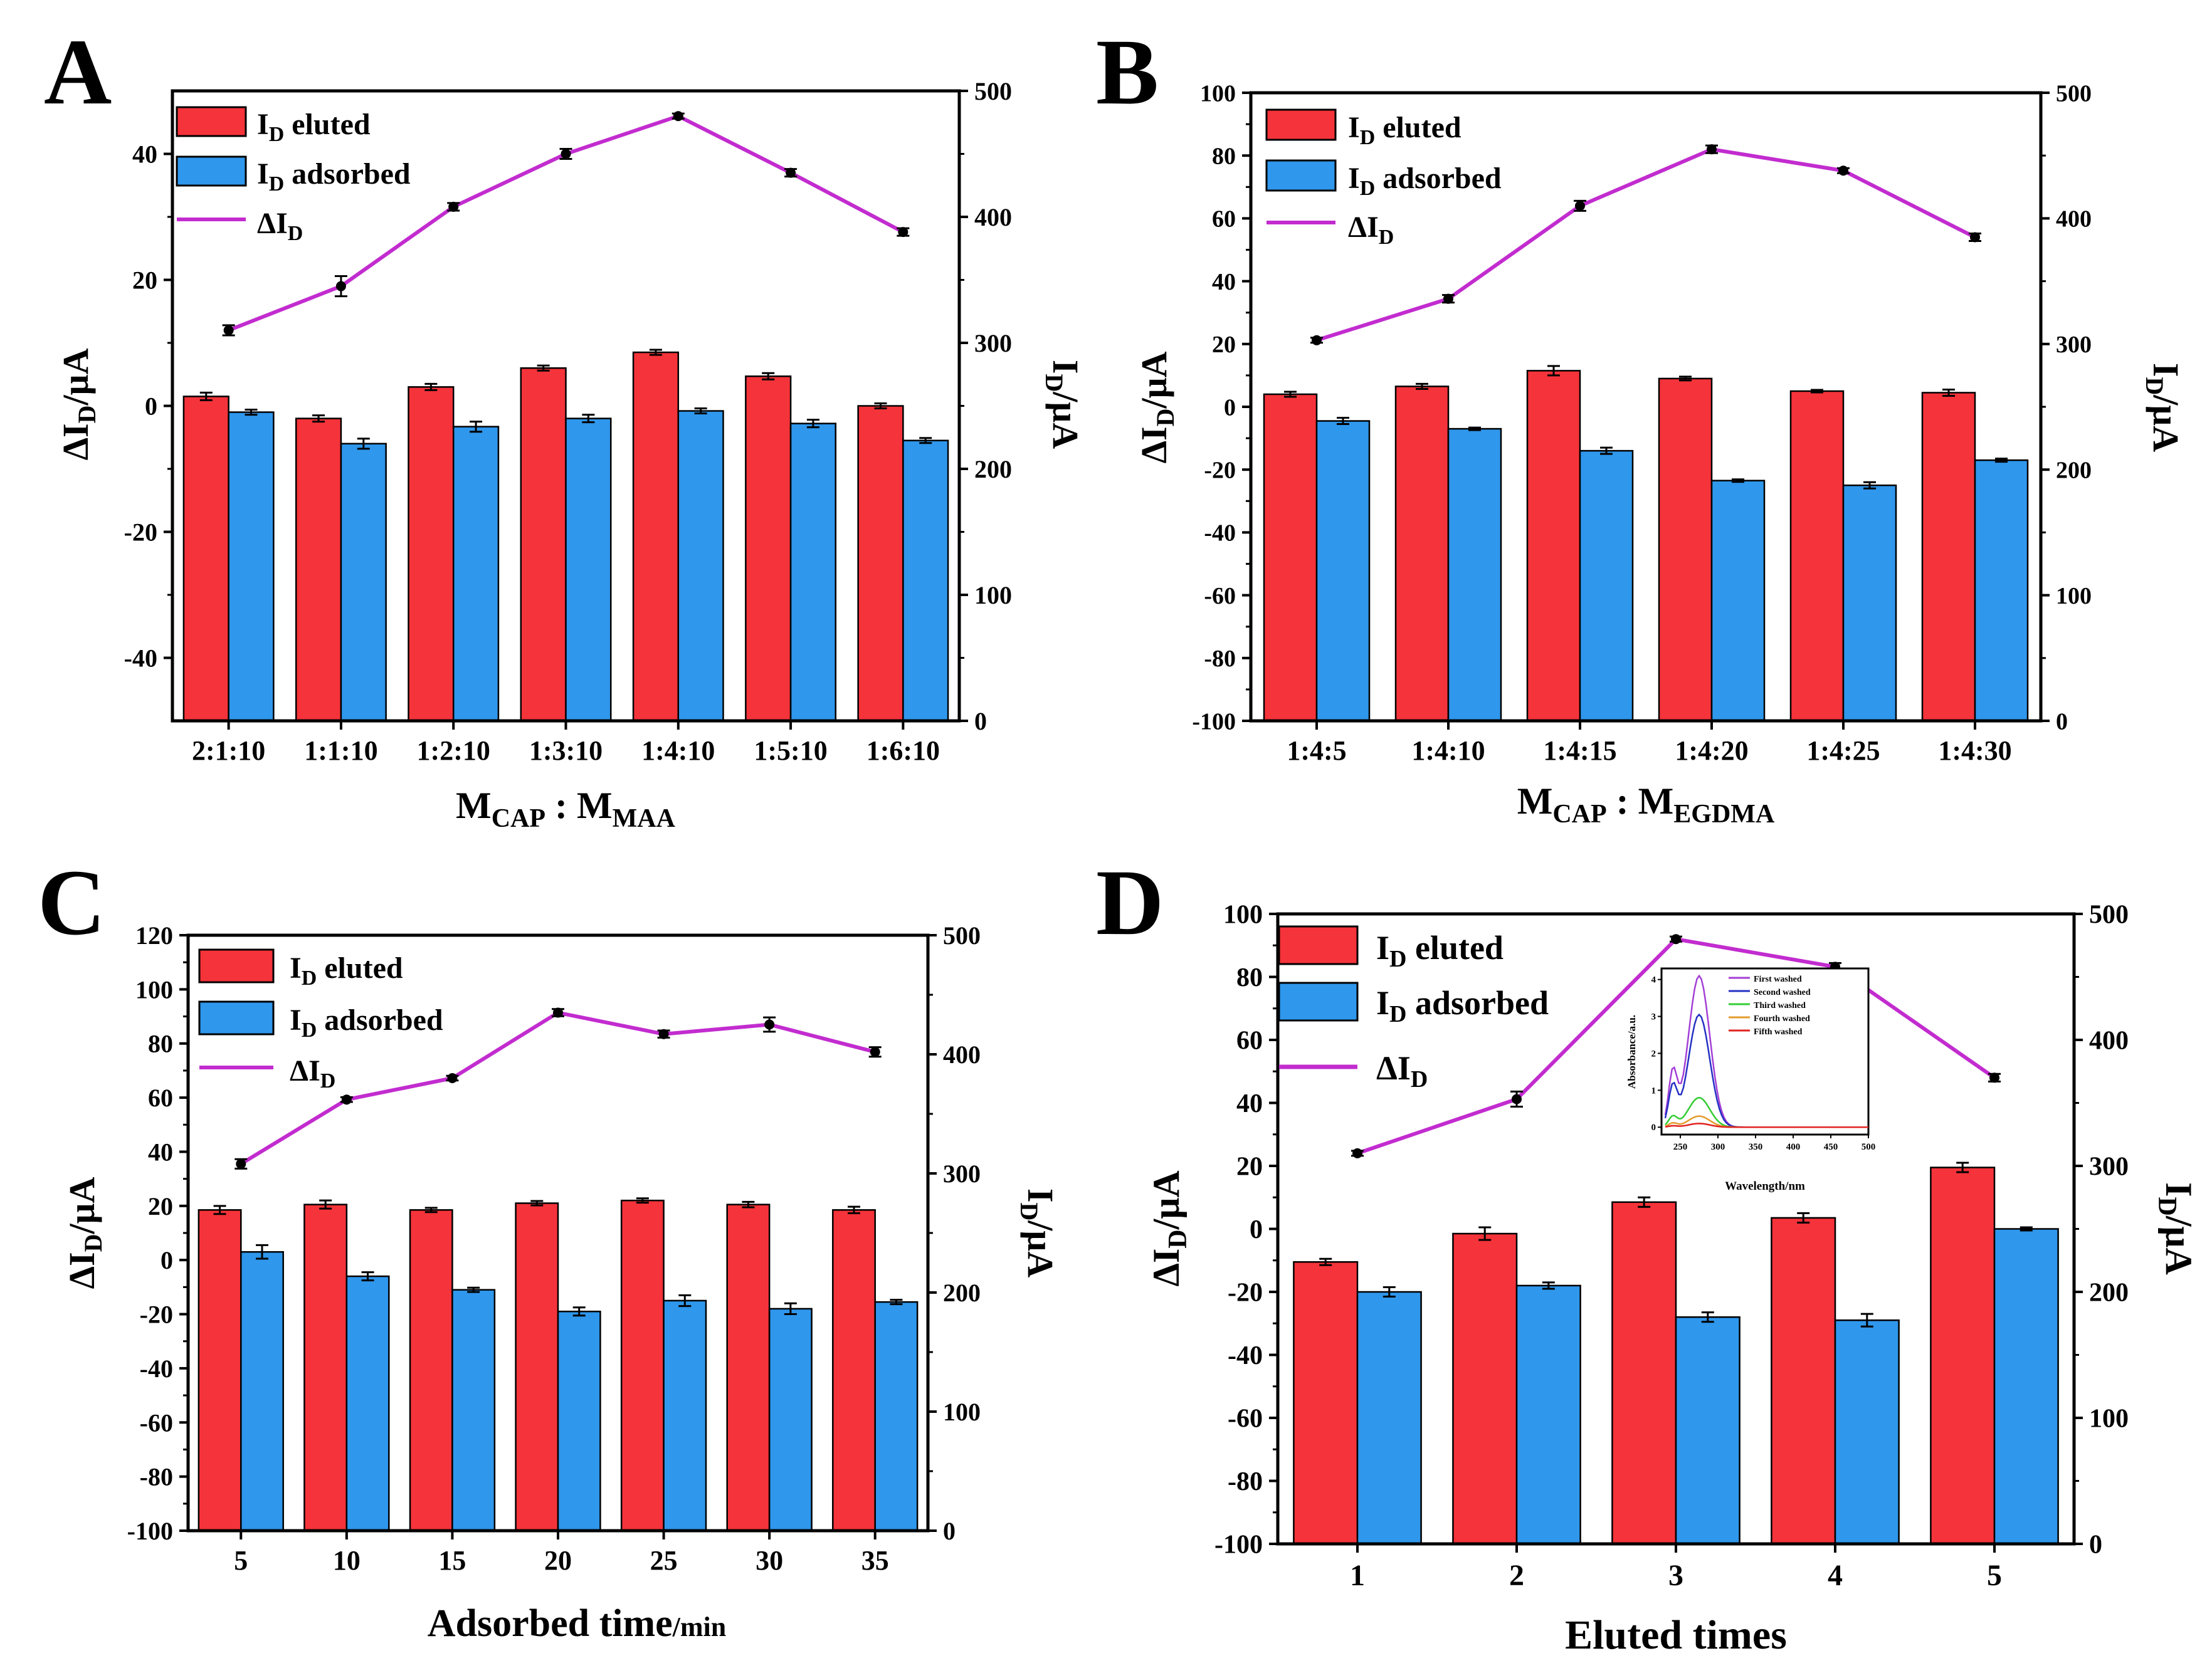 This screenshot has width=2212, height=1673. I want to click on inset-x-label: Wavelength/nm, so click(1765, 1186).